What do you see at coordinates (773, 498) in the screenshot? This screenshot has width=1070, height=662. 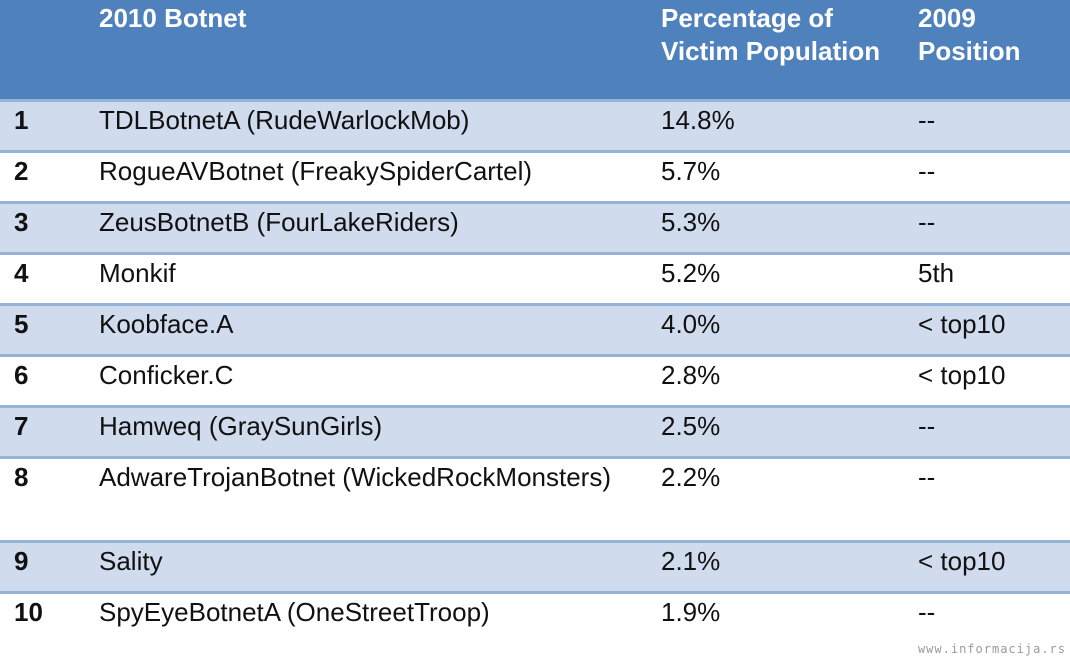 I see `percentage-cell: 2.2%` at bounding box center [773, 498].